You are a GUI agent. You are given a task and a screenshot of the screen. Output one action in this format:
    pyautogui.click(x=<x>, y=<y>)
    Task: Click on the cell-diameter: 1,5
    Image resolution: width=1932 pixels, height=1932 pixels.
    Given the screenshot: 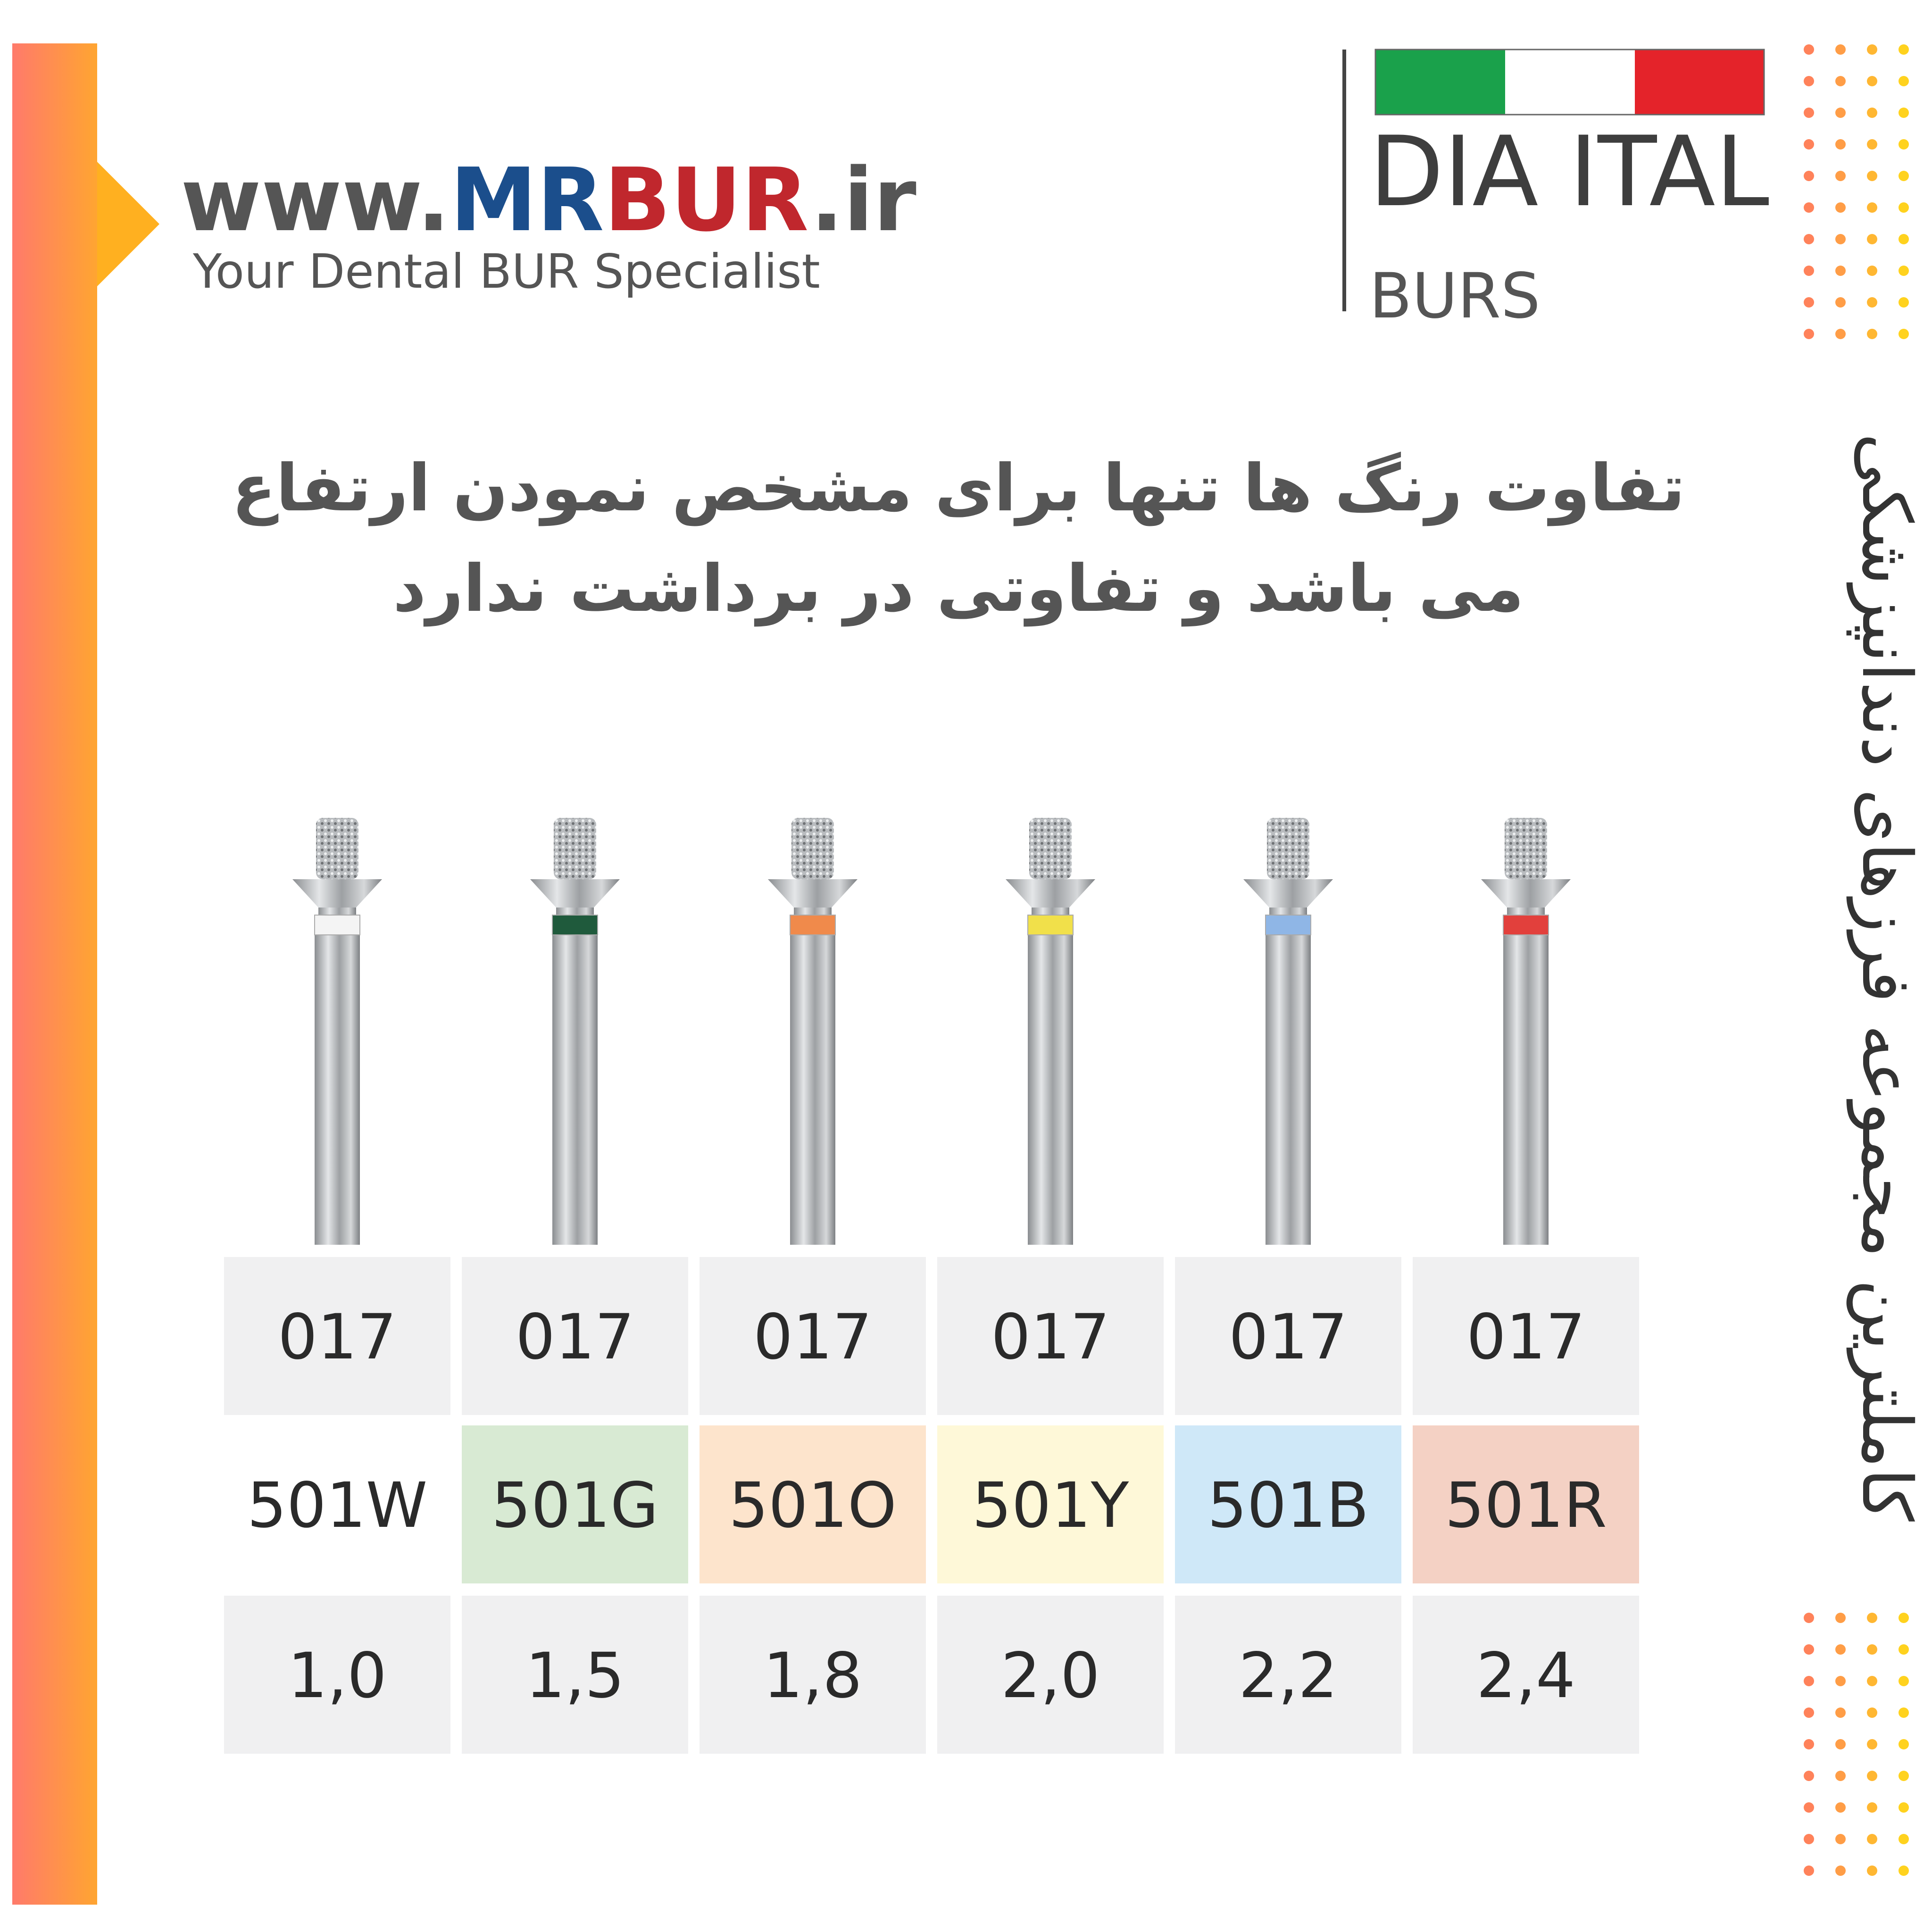 What is the action you would take?
    pyautogui.click(x=575, y=1676)
    